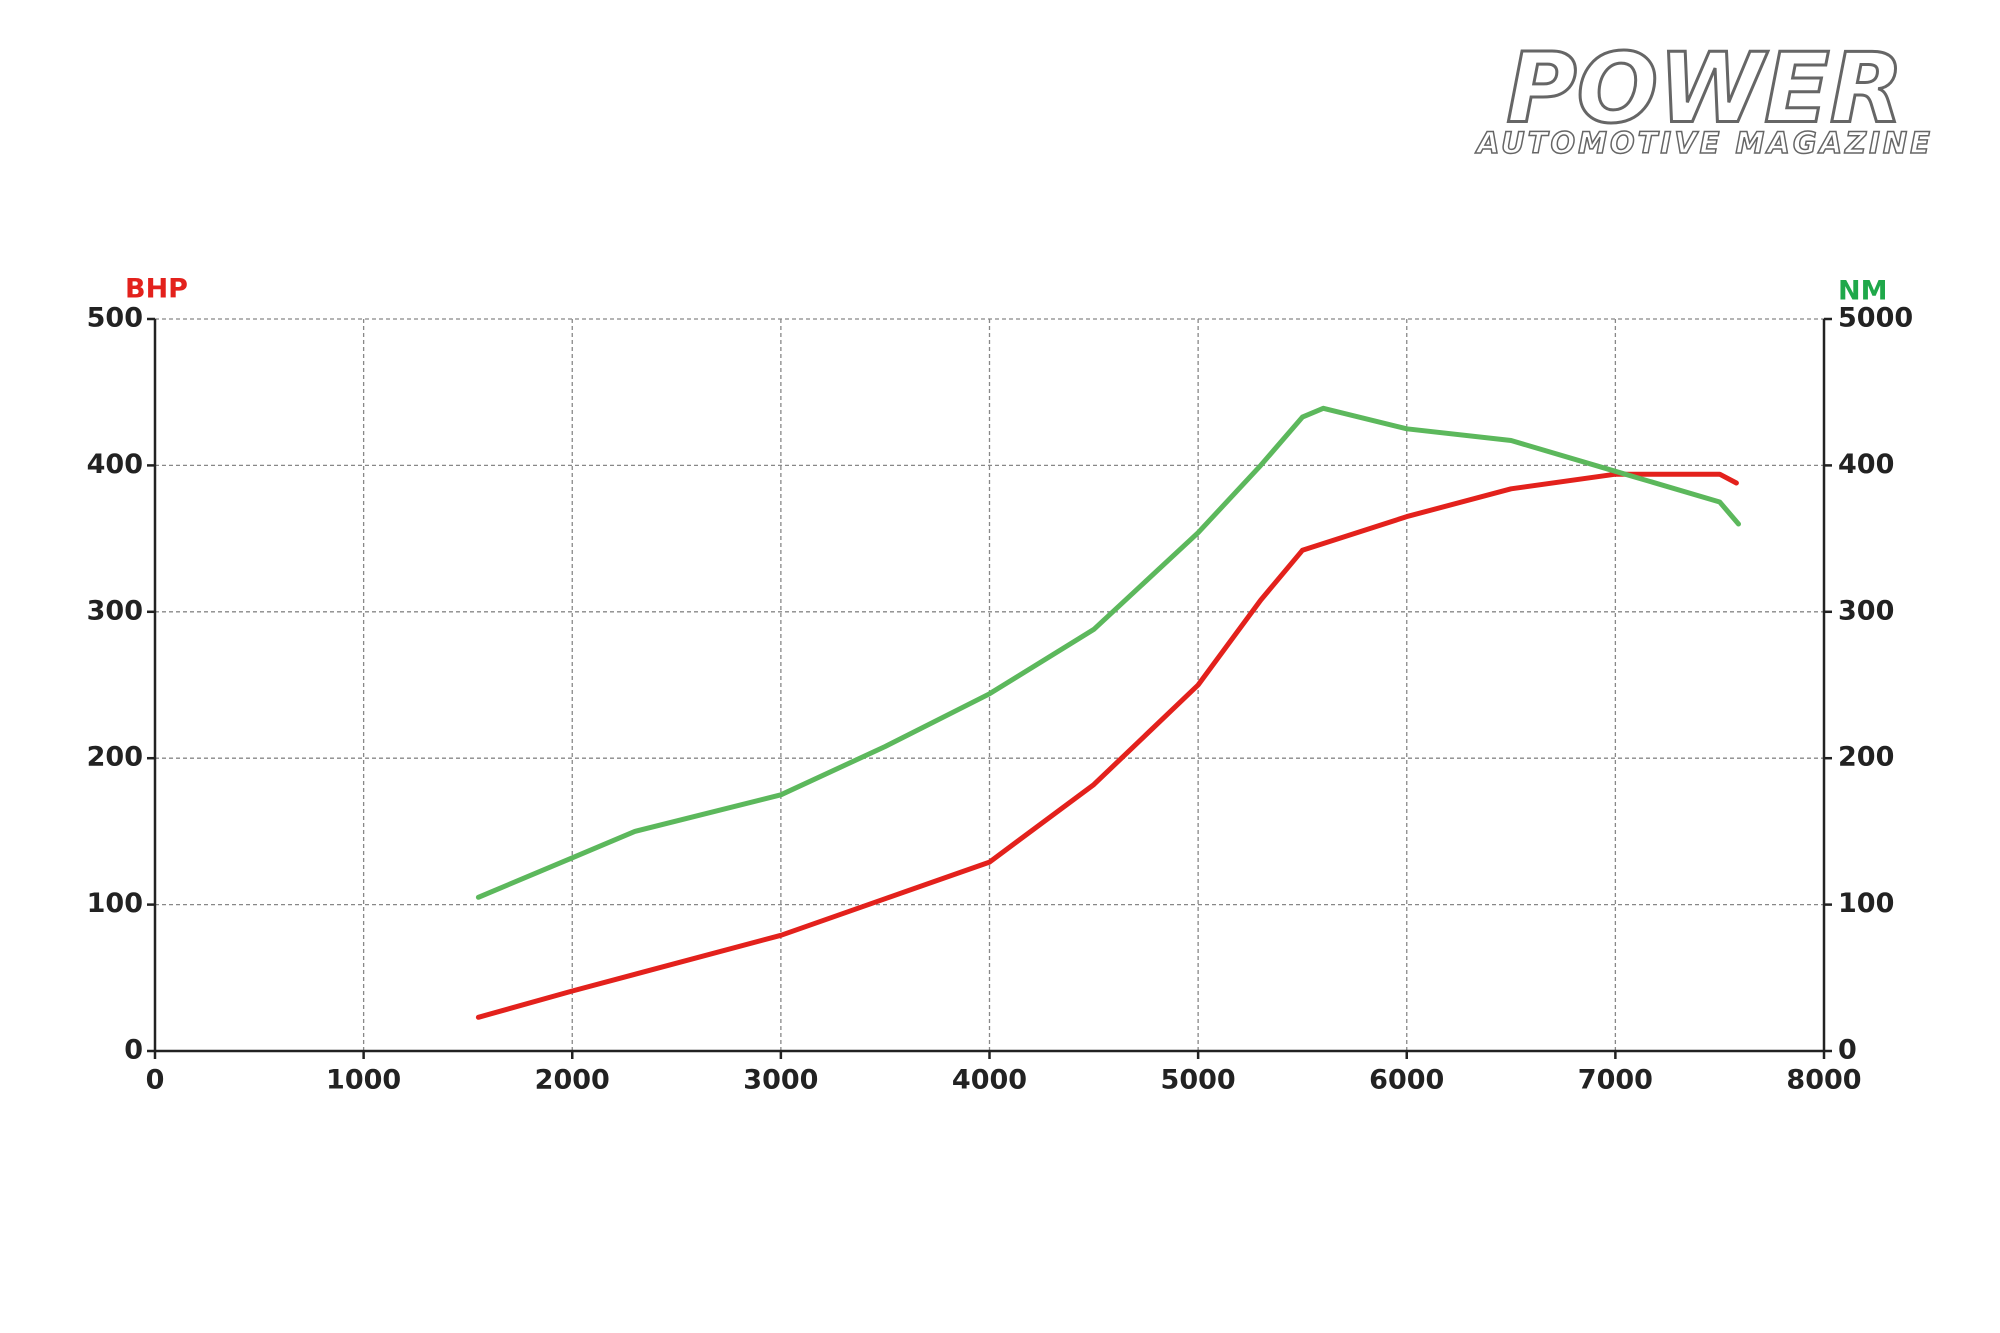 The width and height of the screenshot is (2000, 1333). What do you see at coordinates (1862, 291) in the screenshot?
I see `y2-axis-title: NM` at bounding box center [1862, 291].